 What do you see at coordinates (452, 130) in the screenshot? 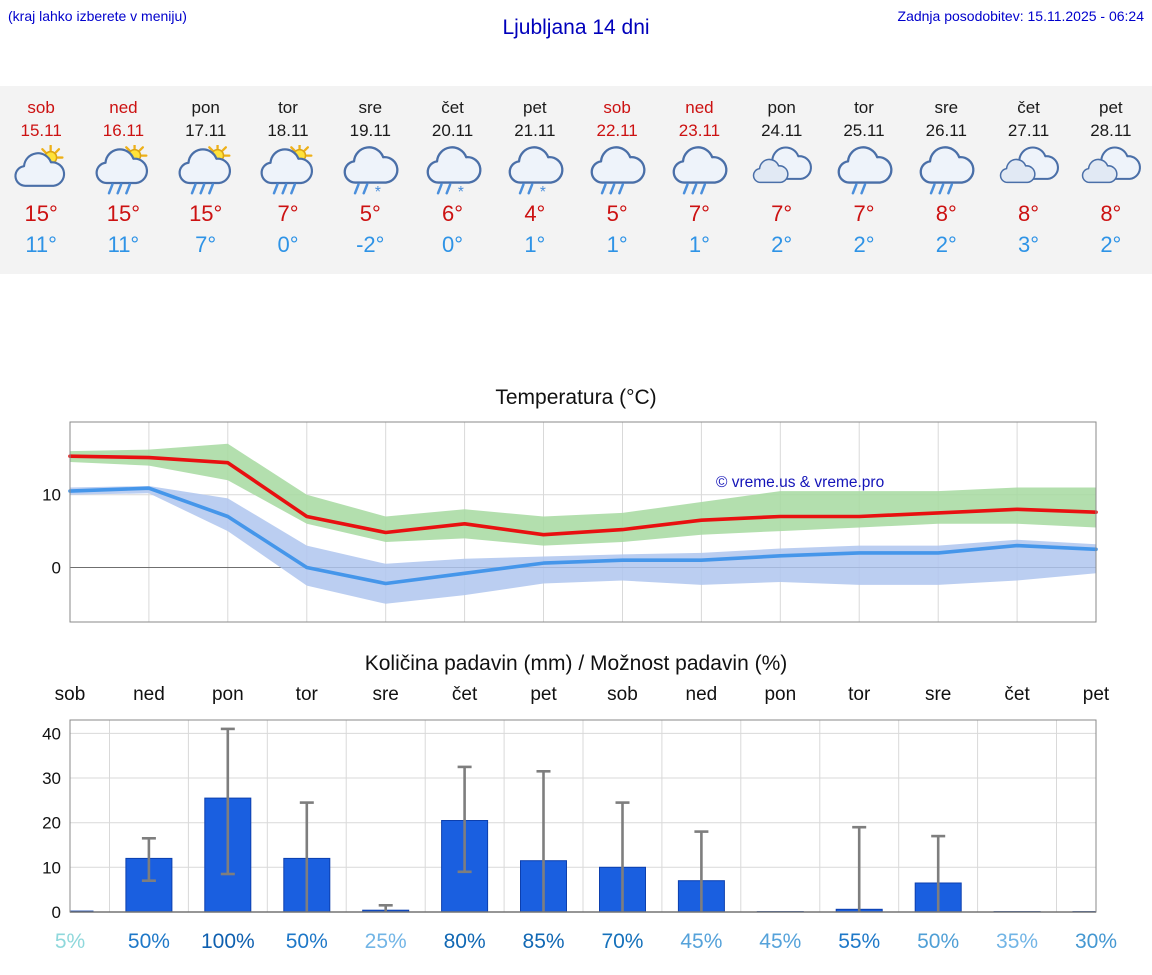
I see `day-date: 20.11` at bounding box center [452, 130].